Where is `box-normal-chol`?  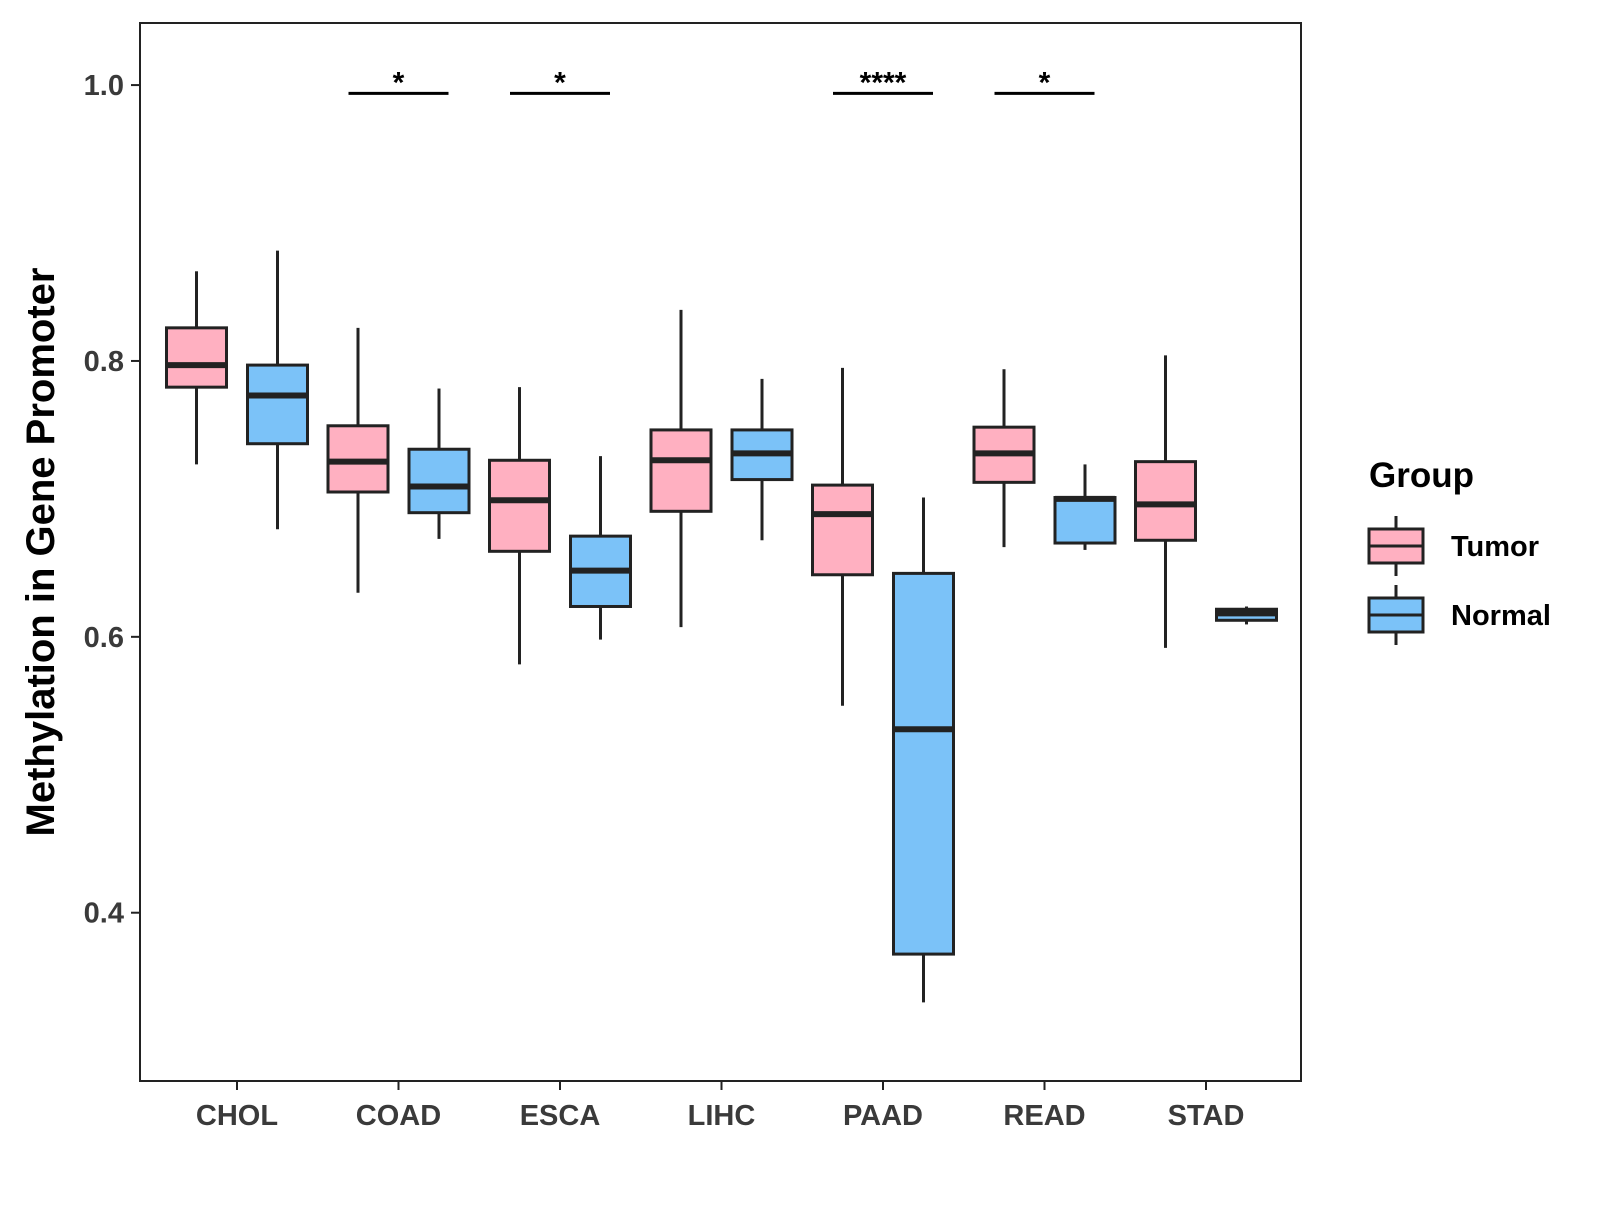 box-normal-chol is located at coordinates (277, 390).